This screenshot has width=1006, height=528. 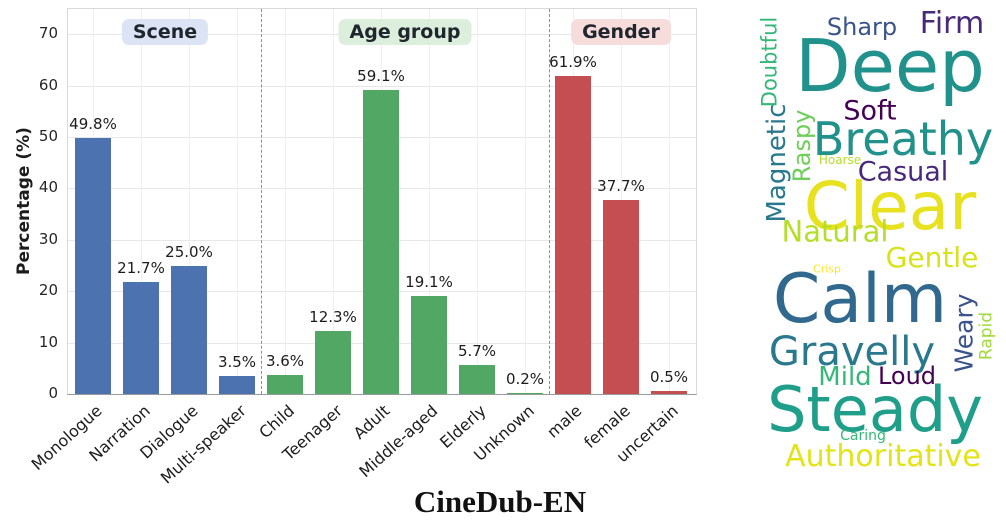 I want to click on bar-elderly, so click(x=477, y=379).